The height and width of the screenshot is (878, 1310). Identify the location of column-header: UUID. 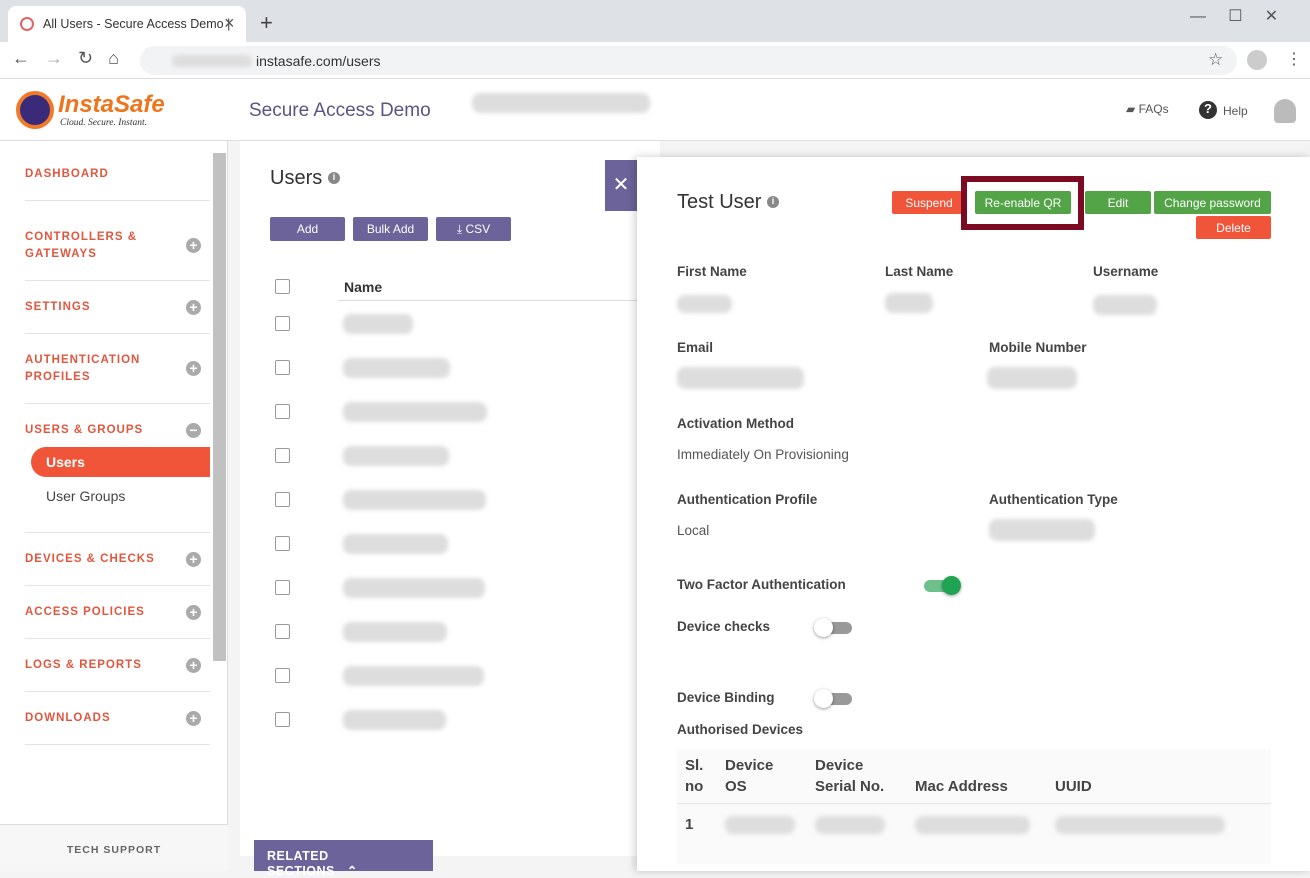
(1073, 786).